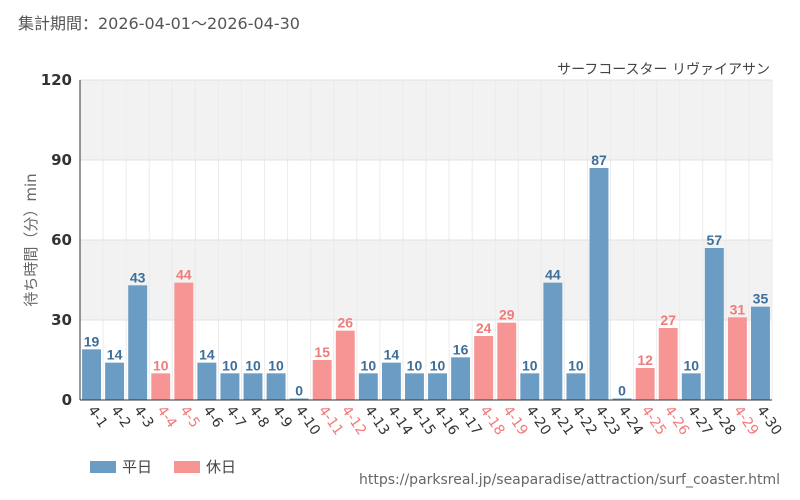  What do you see at coordinates (761, 299) in the screenshot?
I see `bar-value-label: 35` at bounding box center [761, 299].